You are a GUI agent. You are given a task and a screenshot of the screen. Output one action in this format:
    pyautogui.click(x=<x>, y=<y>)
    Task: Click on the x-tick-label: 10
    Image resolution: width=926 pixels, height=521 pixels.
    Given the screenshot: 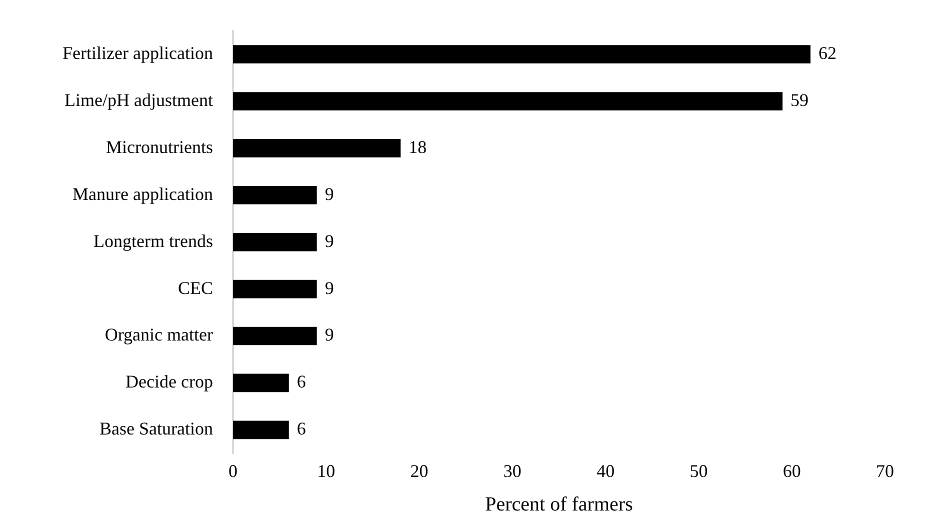 What is the action you would take?
    pyautogui.click(x=326, y=470)
    